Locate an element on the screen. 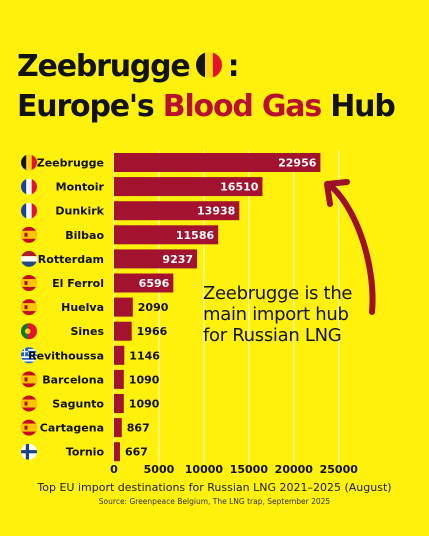 The image size is (429, 536). title-place: Zeebrugge is located at coordinates (104, 66).